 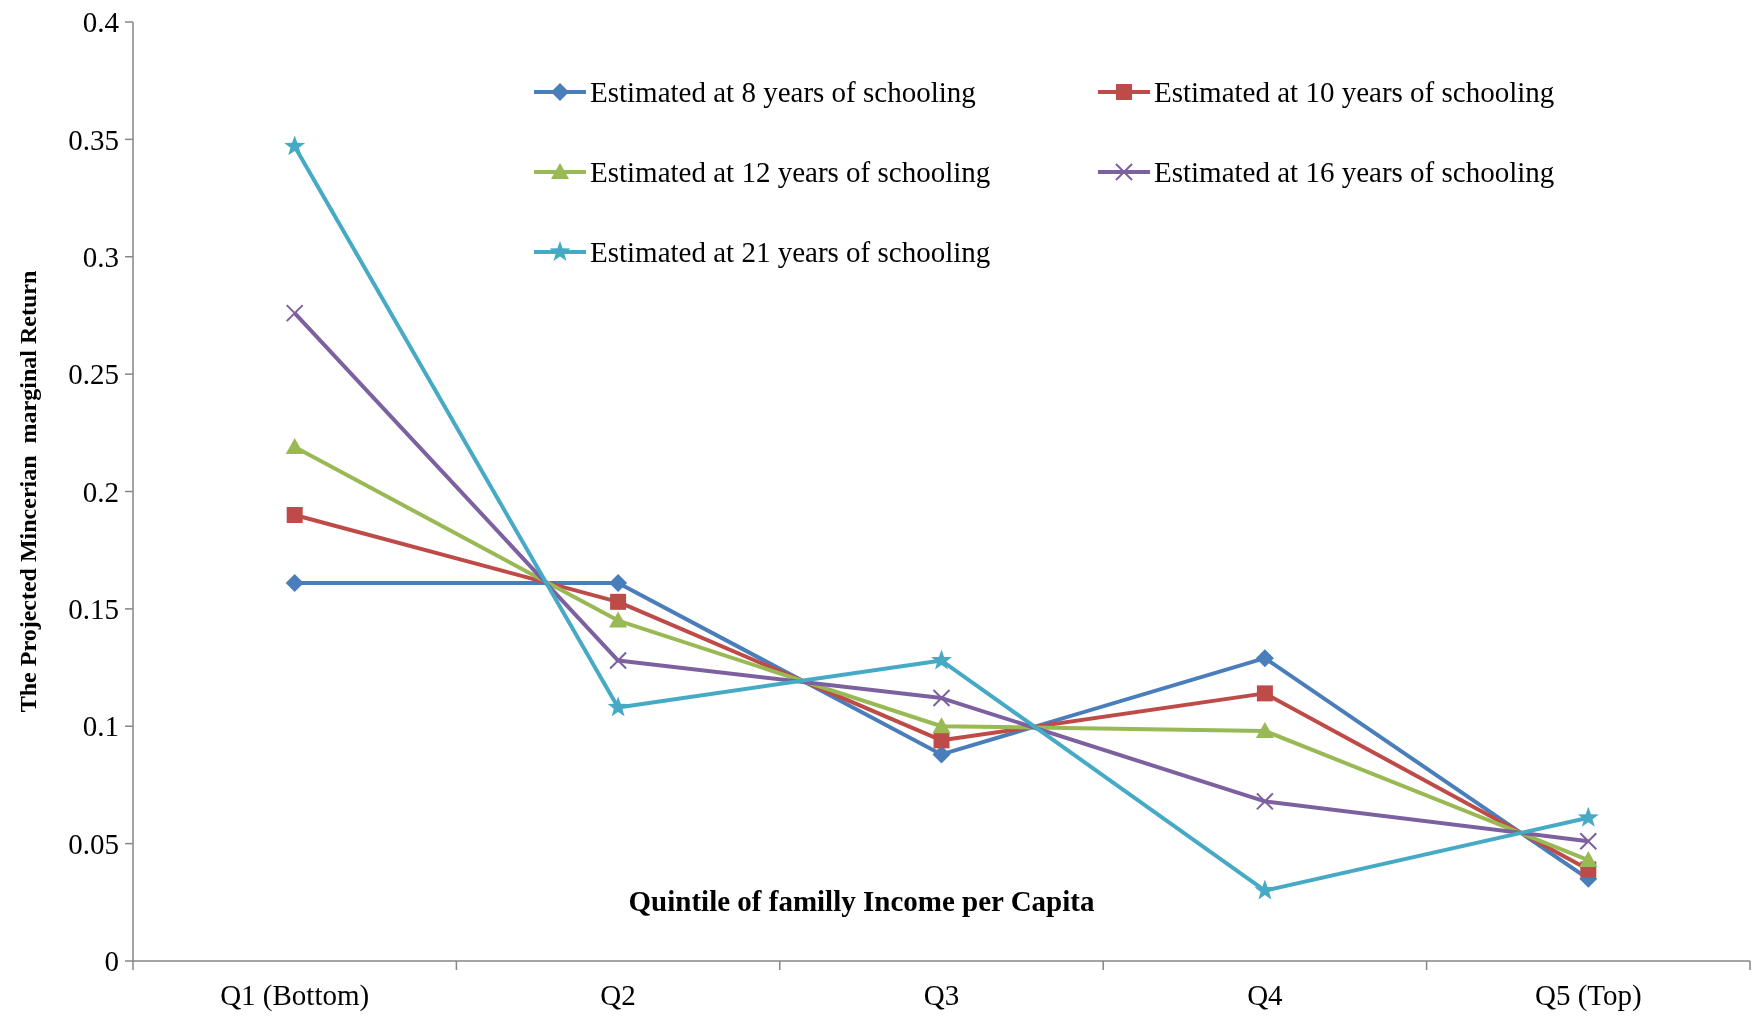 I want to click on y-tick-label: 0.3, so click(x=100, y=256).